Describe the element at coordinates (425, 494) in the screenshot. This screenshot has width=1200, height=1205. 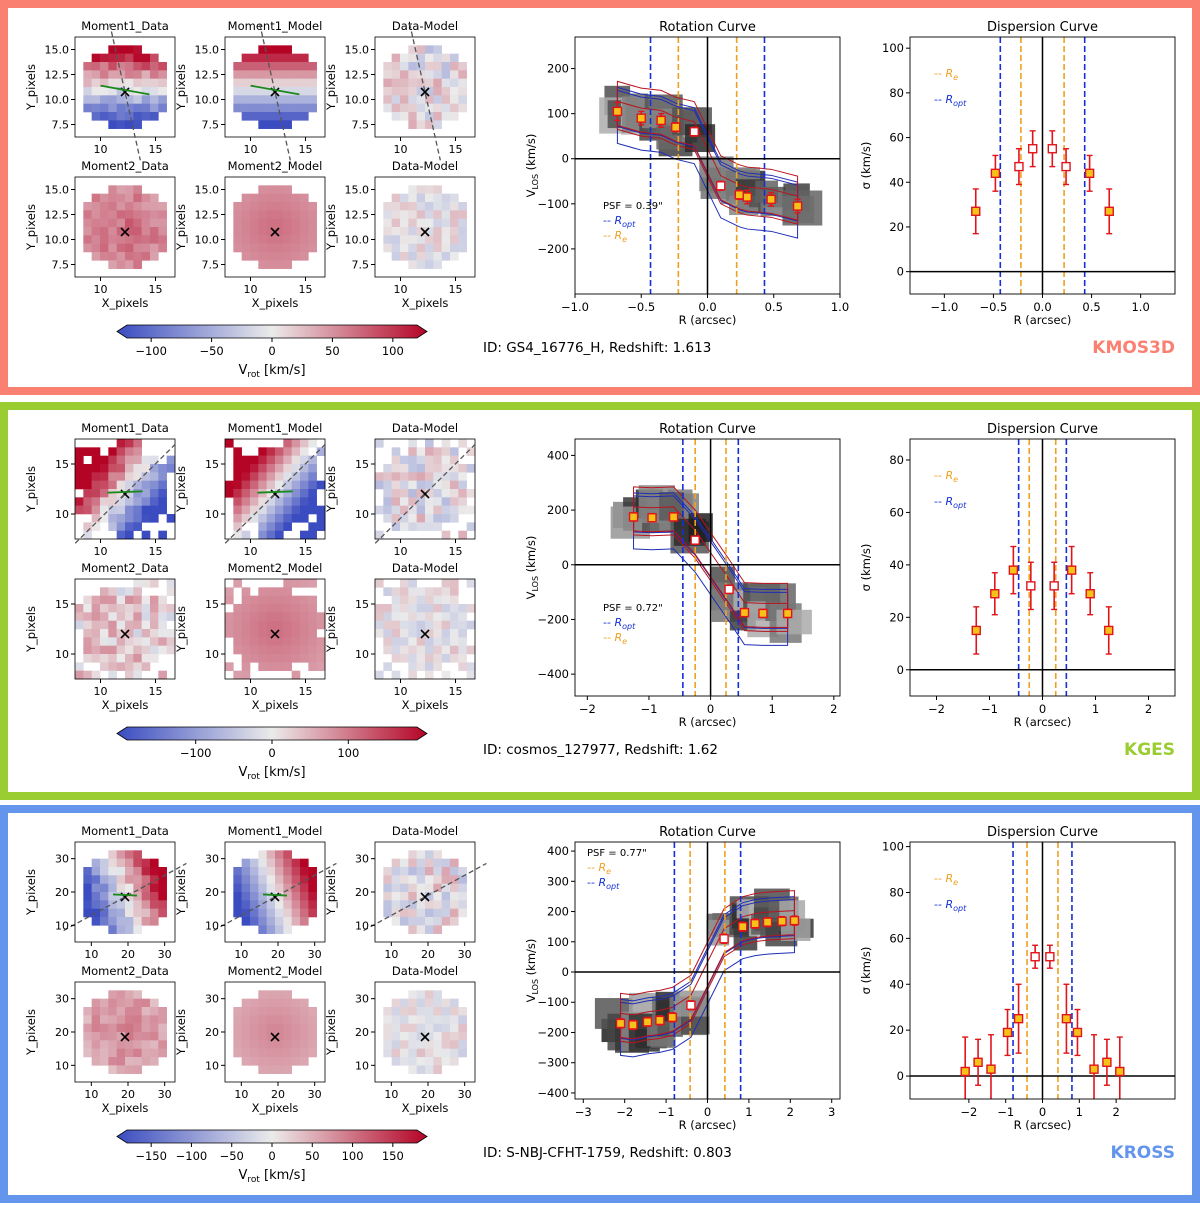
I see `pa-line` at that location.